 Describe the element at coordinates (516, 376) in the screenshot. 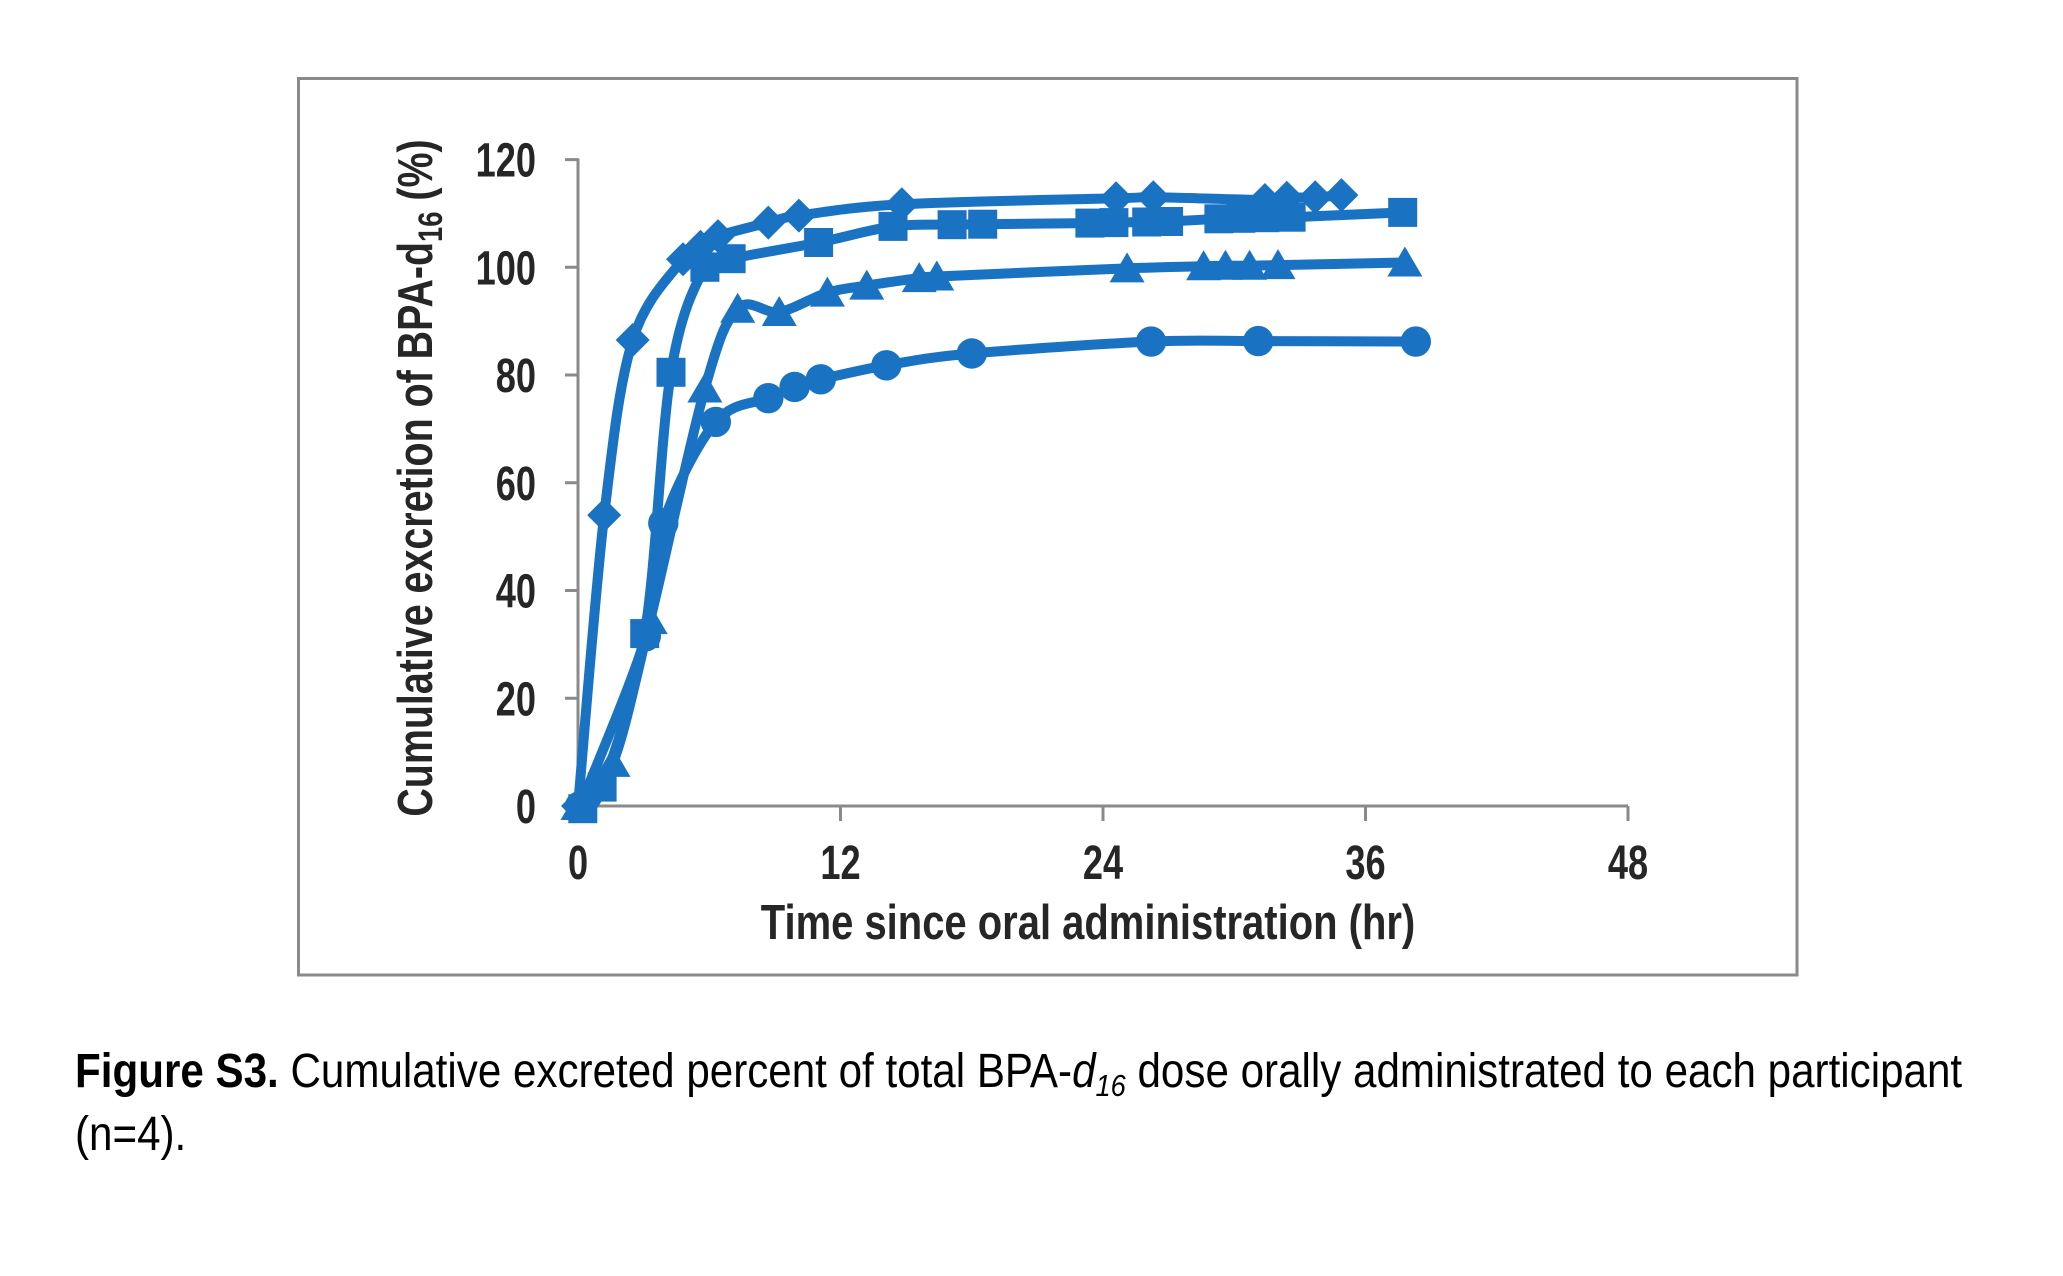

I see `svg-text: 80` at that location.